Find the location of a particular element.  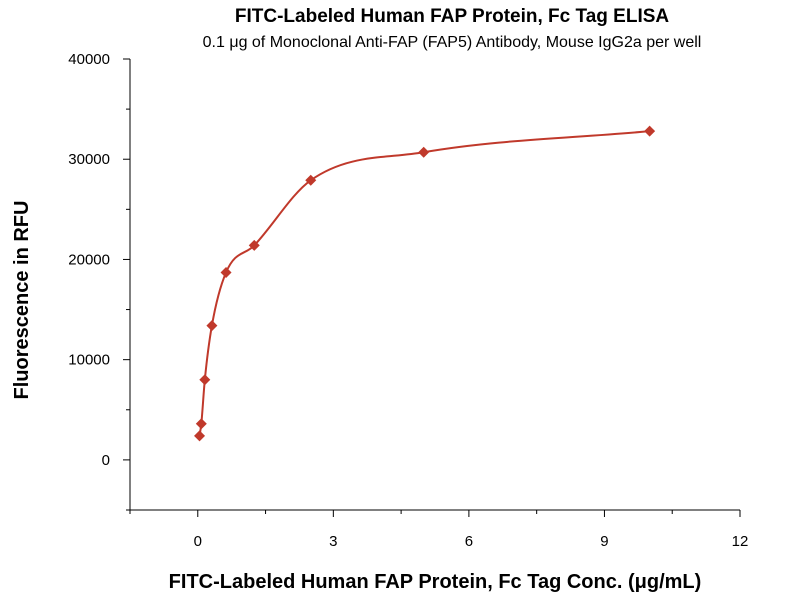

y-tick-label: 0 is located at coordinates (106, 460).